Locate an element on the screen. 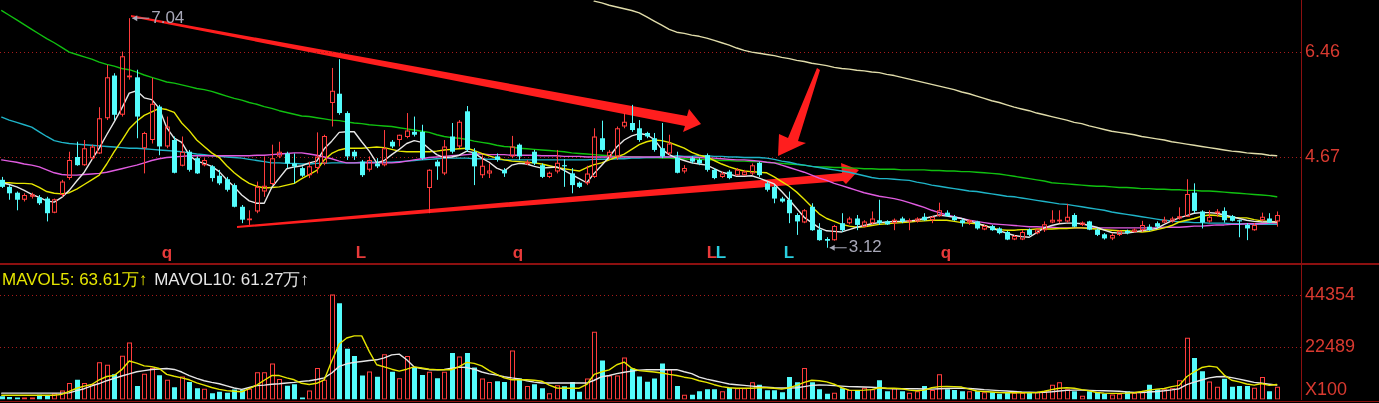 Image resolution: width=1379 pixels, height=403 pixels. y-tick-label: 6.46 is located at coordinates (1323, 51).